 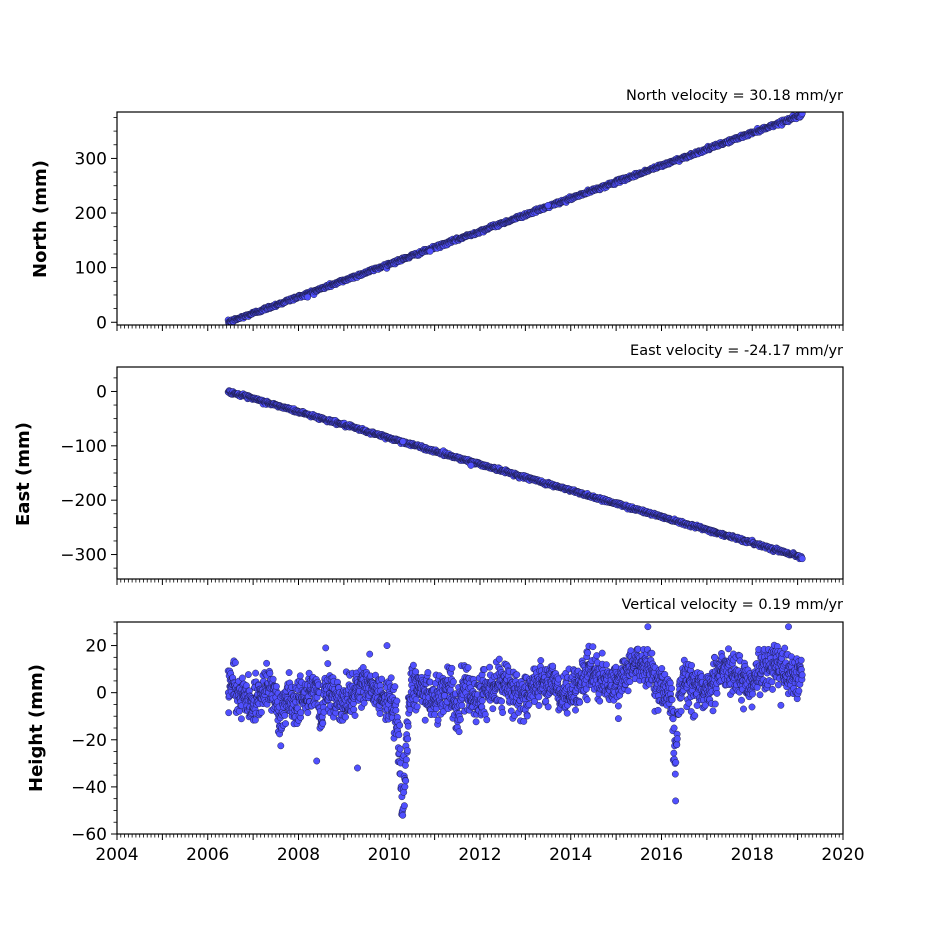 I want to click on east-x-axis, so click(x=480, y=582).